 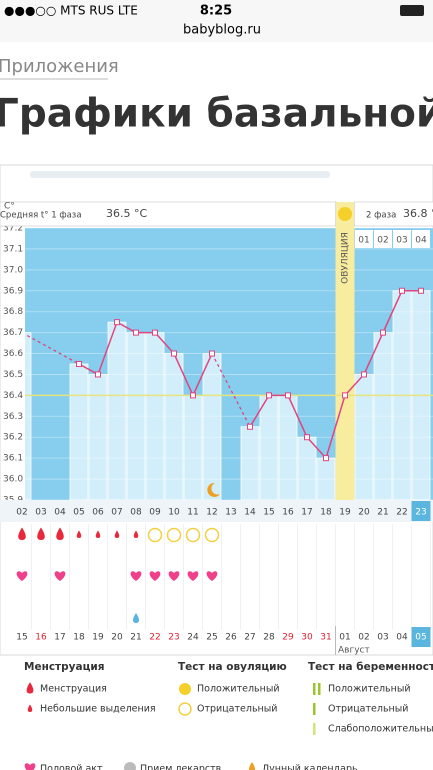 What do you see at coordinates (13, 333) in the screenshot?
I see `y-tick-label: 36.7` at bounding box center [13, 333].